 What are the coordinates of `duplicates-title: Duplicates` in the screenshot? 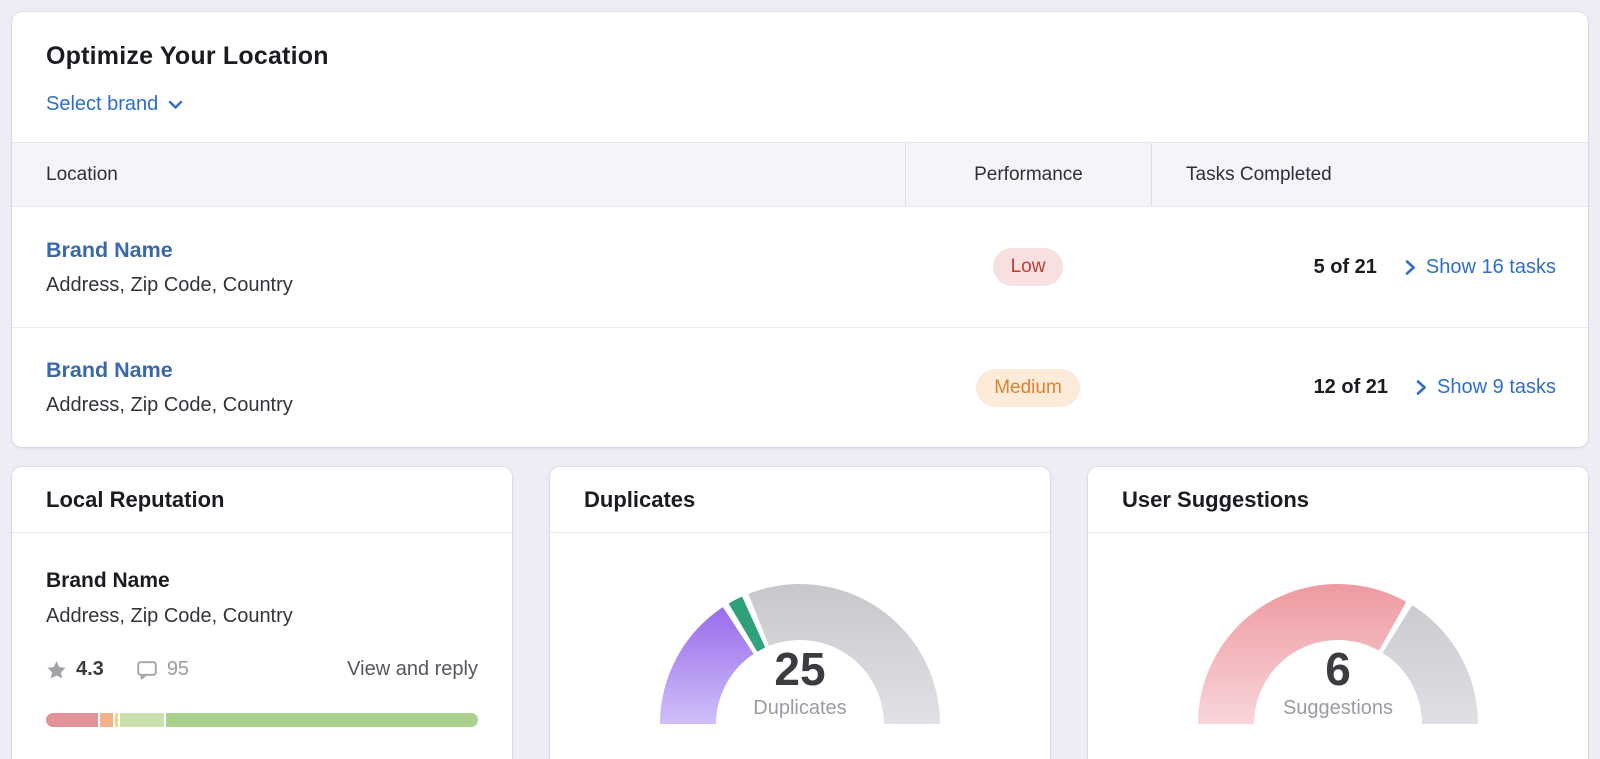 It's located at (640, 499).